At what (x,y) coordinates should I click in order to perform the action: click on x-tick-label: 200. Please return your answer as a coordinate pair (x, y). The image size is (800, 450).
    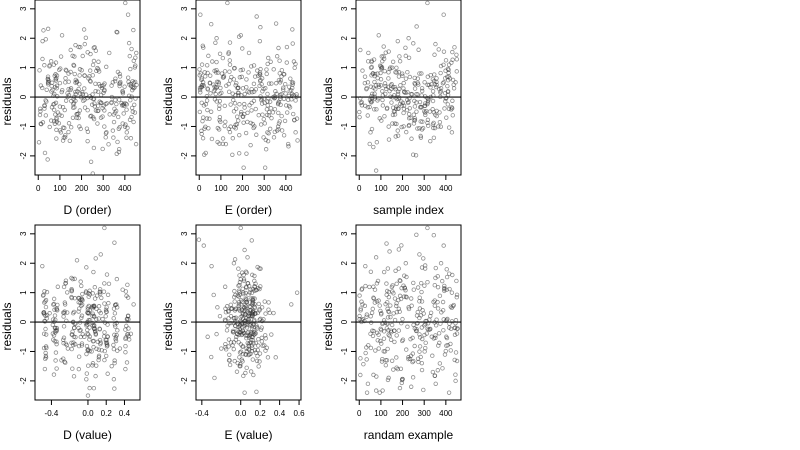
    Looking at the image, I should click on (403, 188).